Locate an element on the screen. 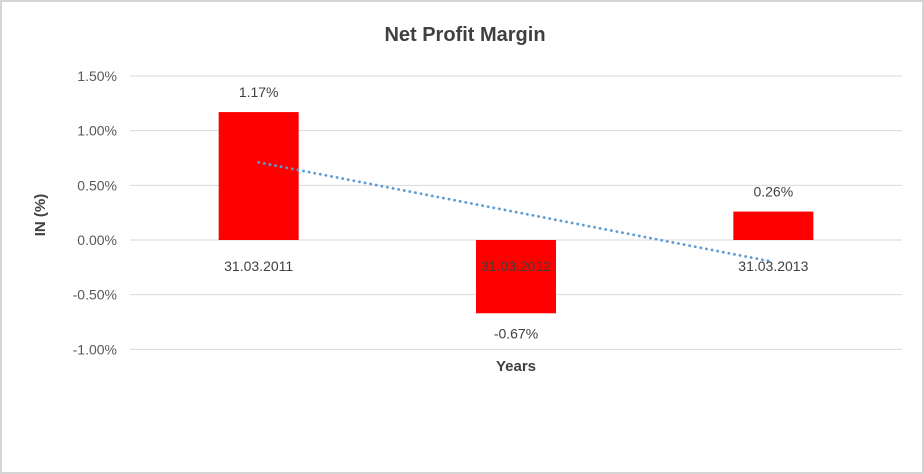 The width and height of the screenshot is (924, 474). data-label: 0.26% is located at coordinates (773, 192).